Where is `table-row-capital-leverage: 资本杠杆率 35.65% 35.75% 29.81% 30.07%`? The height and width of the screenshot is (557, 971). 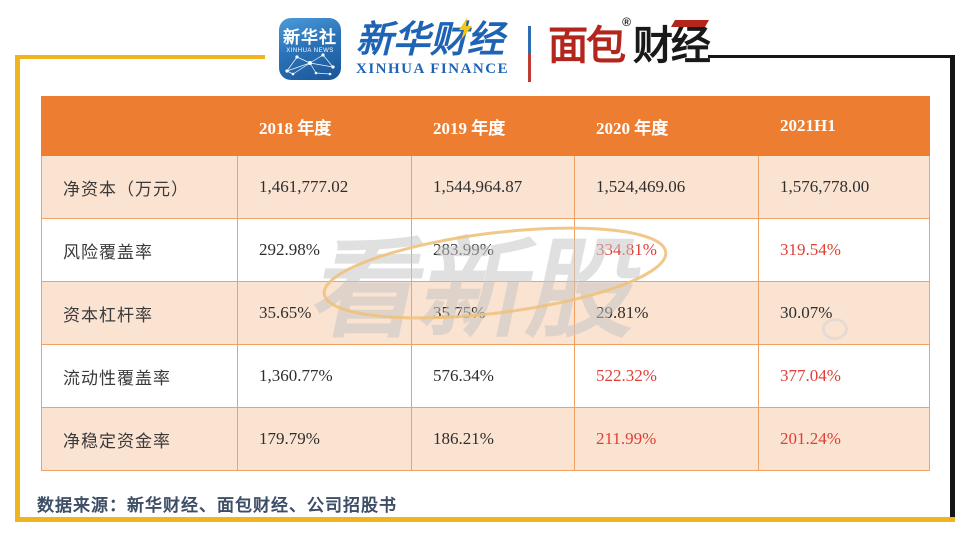
table-row-capital-leverage: 资本杠杆率 35.65% 35.75% 29.81% 30.07% is located at coordinates (485, 313).